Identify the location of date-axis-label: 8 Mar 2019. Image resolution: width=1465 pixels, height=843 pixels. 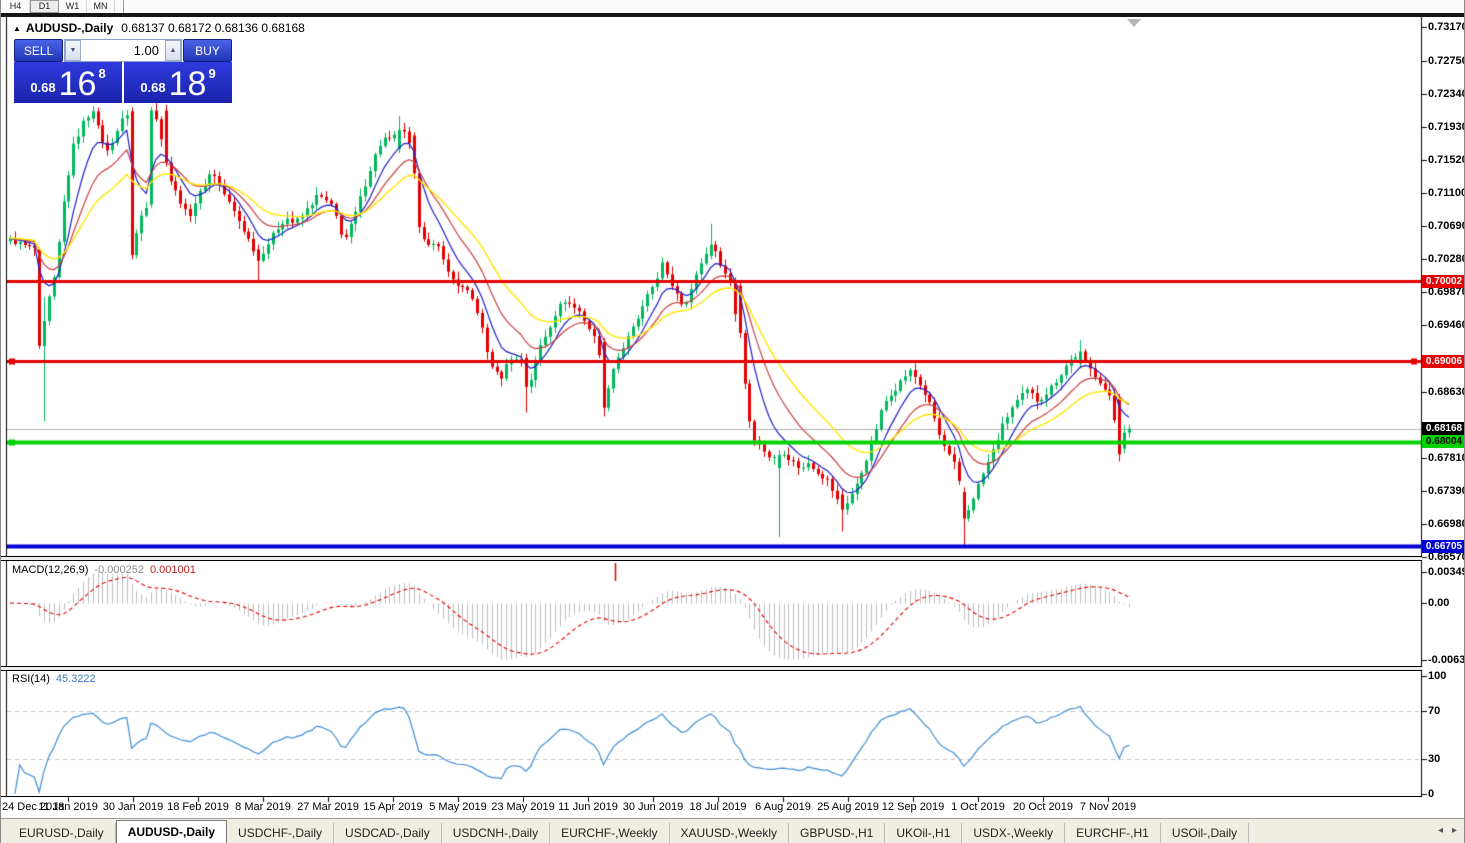
(263, 807).